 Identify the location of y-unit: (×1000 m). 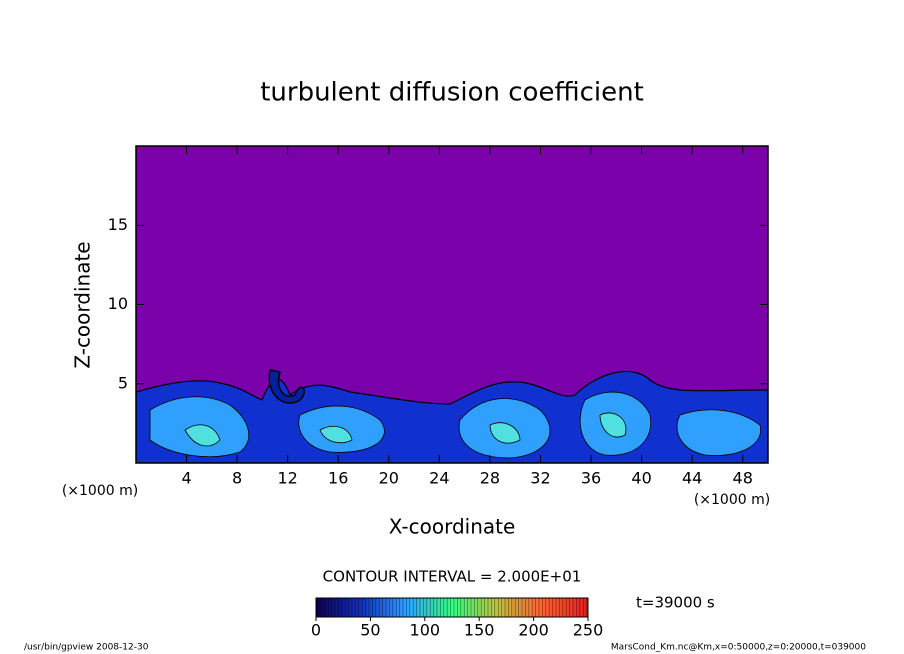
(100, 491).